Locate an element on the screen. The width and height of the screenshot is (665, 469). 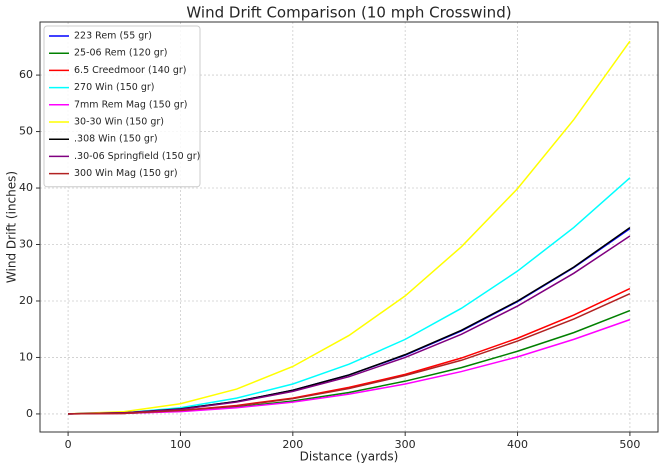
legend-box is located at coordinates (122, 106).